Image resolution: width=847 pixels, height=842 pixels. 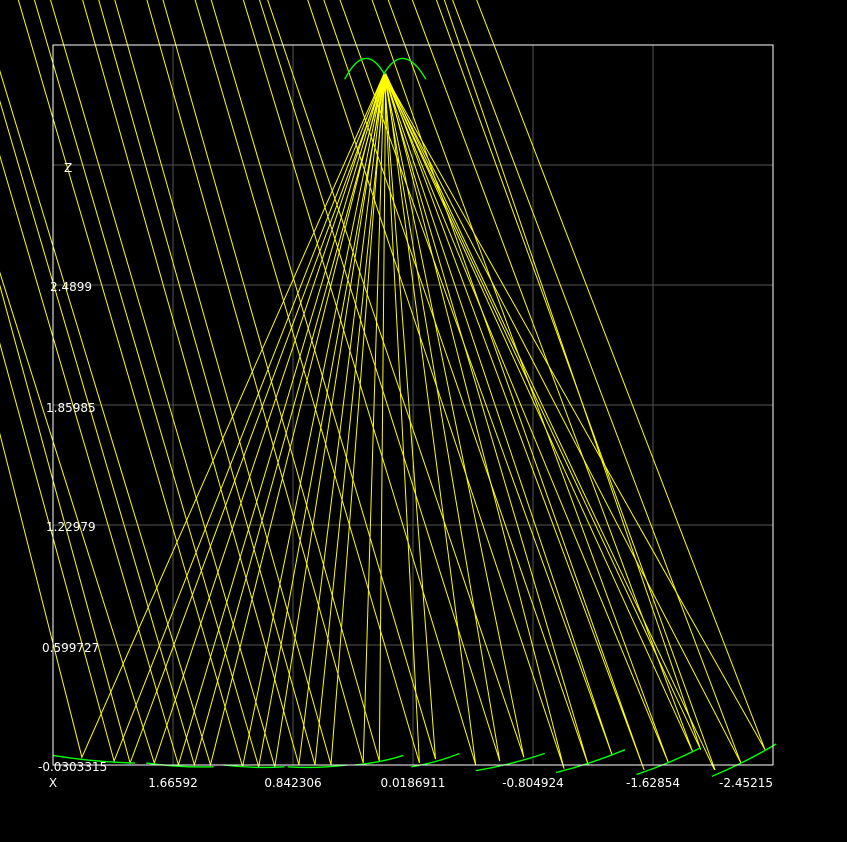 I want to click on x-tick-label: -1.62854, so click(x=653, y=783).